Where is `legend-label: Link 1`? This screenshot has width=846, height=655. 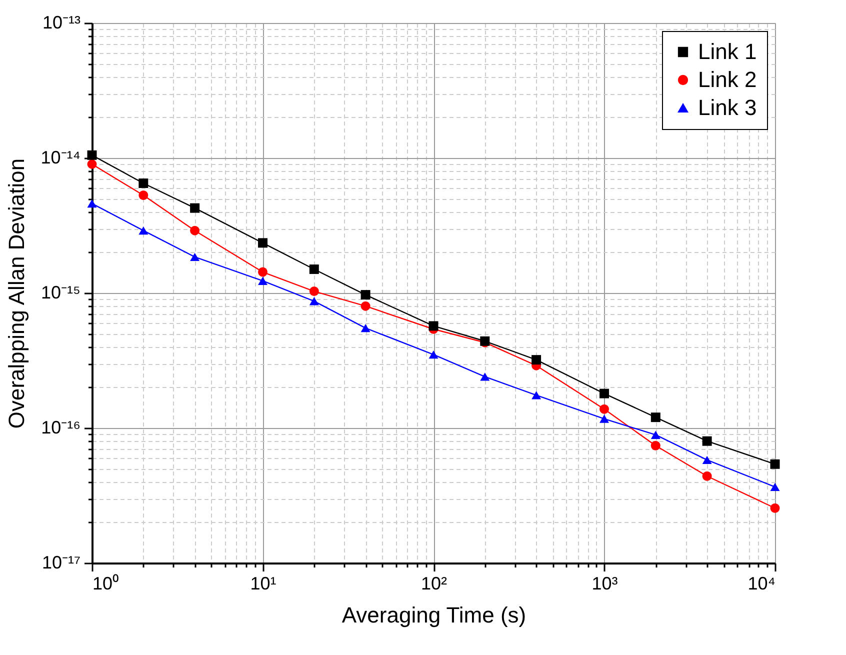
legend-label: Link 1 is located at coordinates (727, 51).